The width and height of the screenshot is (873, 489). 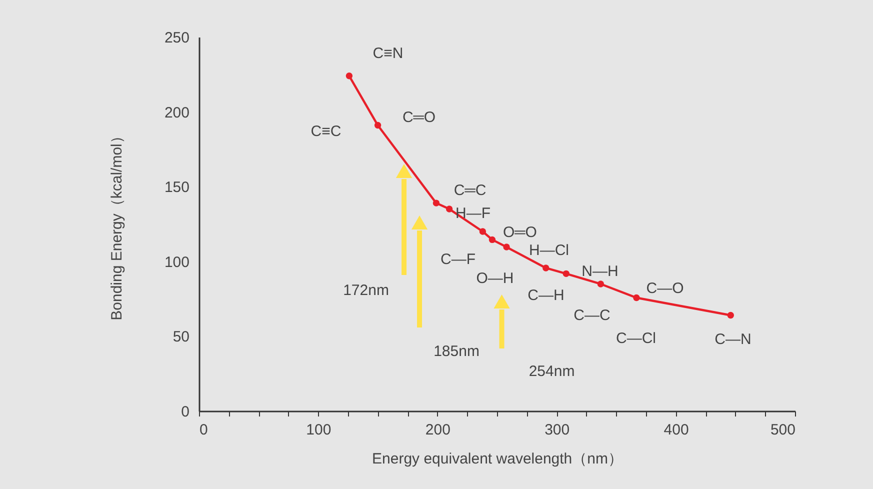 I want to click on x-tick-label: 100, so click(x=319, y=430).